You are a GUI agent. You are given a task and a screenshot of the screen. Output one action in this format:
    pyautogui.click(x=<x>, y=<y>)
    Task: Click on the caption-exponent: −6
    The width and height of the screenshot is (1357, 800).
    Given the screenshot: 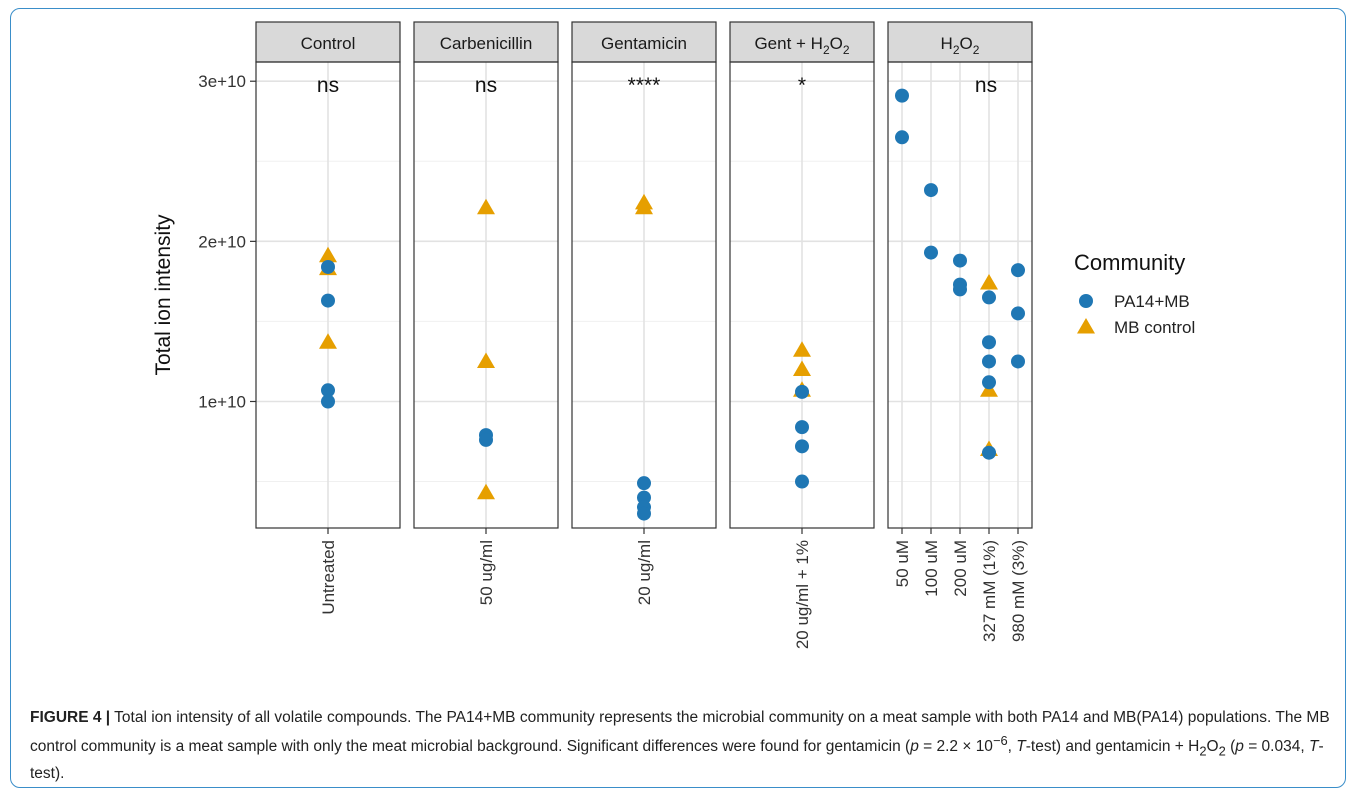 What is the action you would take?
    pyautogui.click(x=1000, y=740)
    